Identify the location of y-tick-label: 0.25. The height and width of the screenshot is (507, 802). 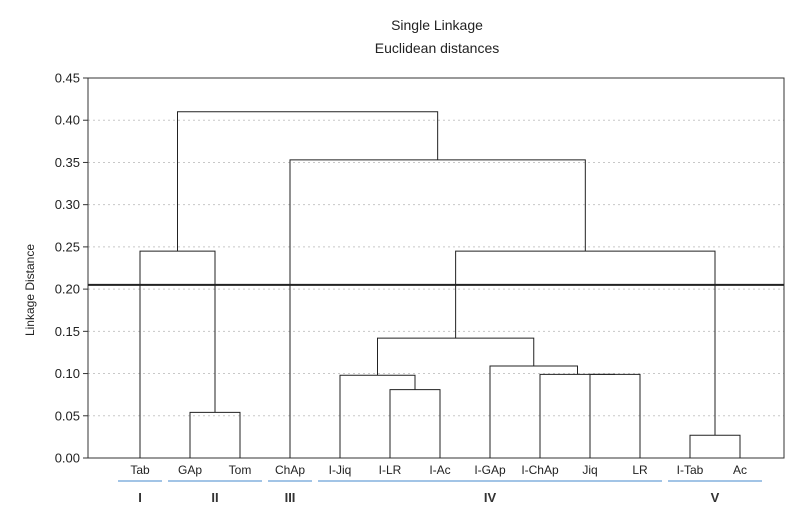
(67, 246).